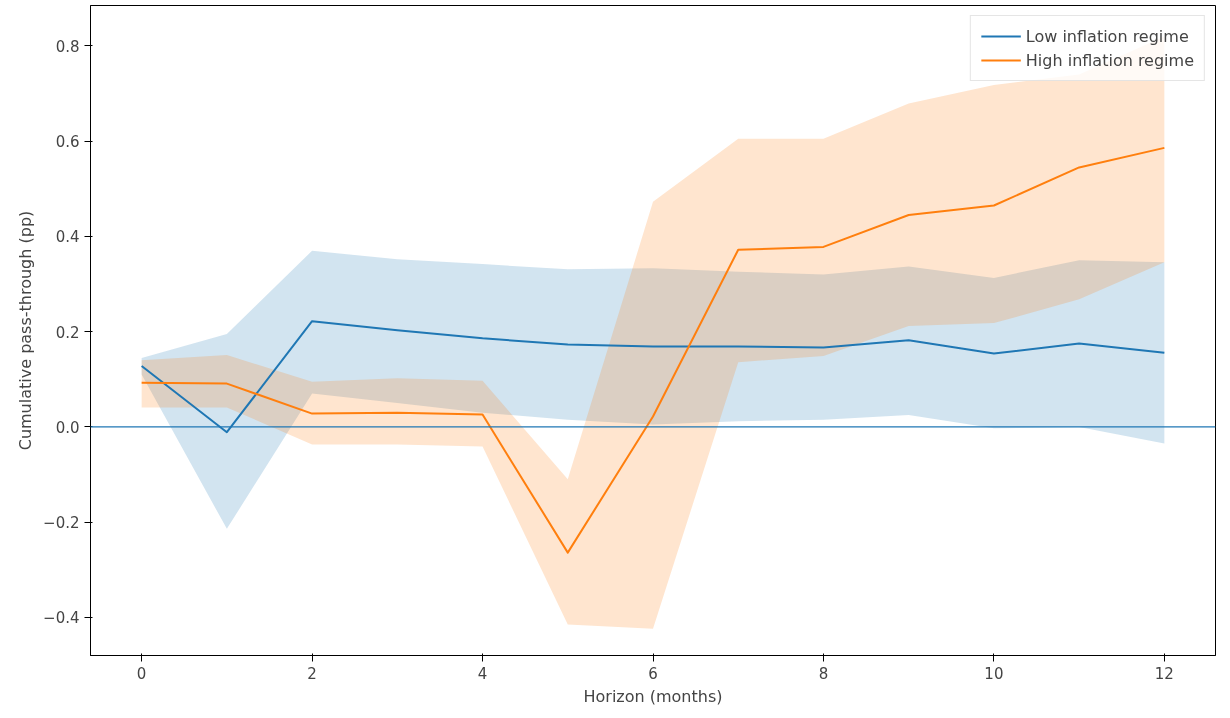 The width and height of the screenshot is (1230, 718). I want to click on y-tick-label: 0.4, so click(67, 237).